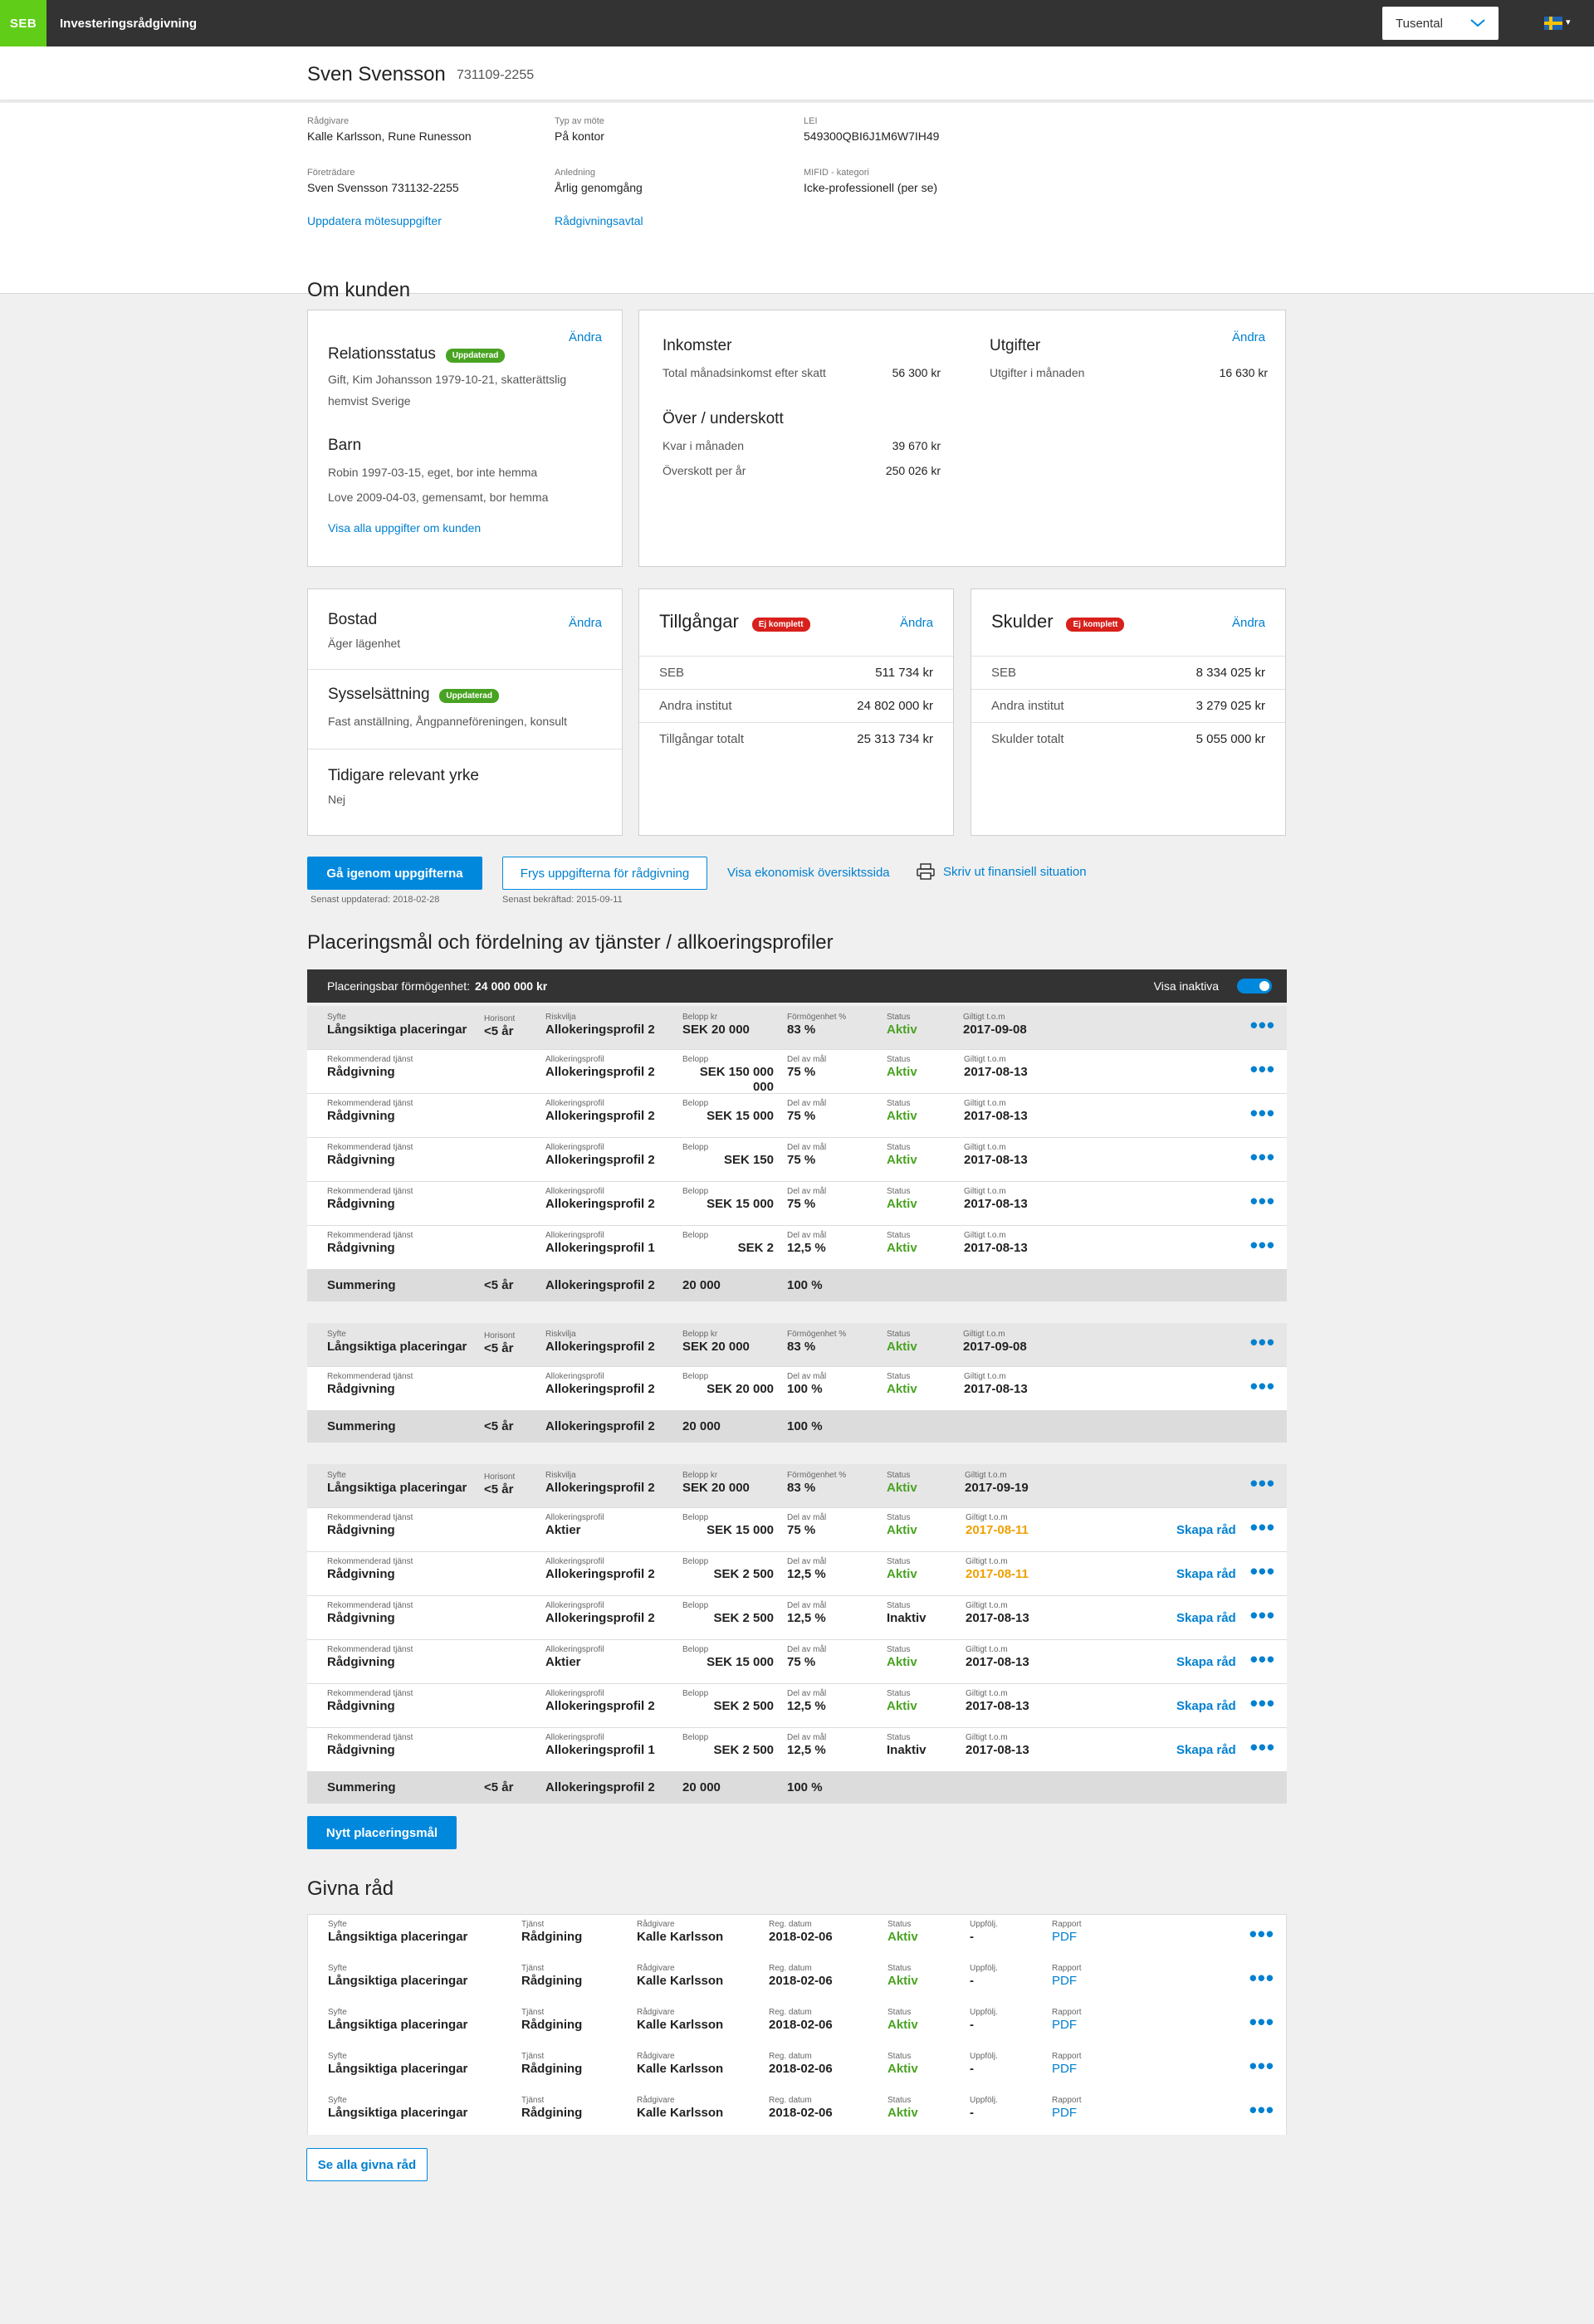 The image size is (1594, 2324). Describe the element at coordinates (604, 874) in the screenshot. I see `freeze-data-button: Frys uppgifterna för rådgivning` at that location.